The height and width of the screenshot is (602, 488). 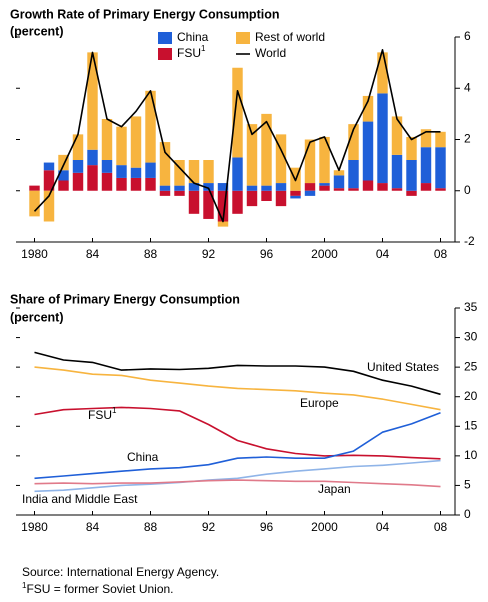 I want to click on chart-subtitle: (percent), so click(x=36, y=31).